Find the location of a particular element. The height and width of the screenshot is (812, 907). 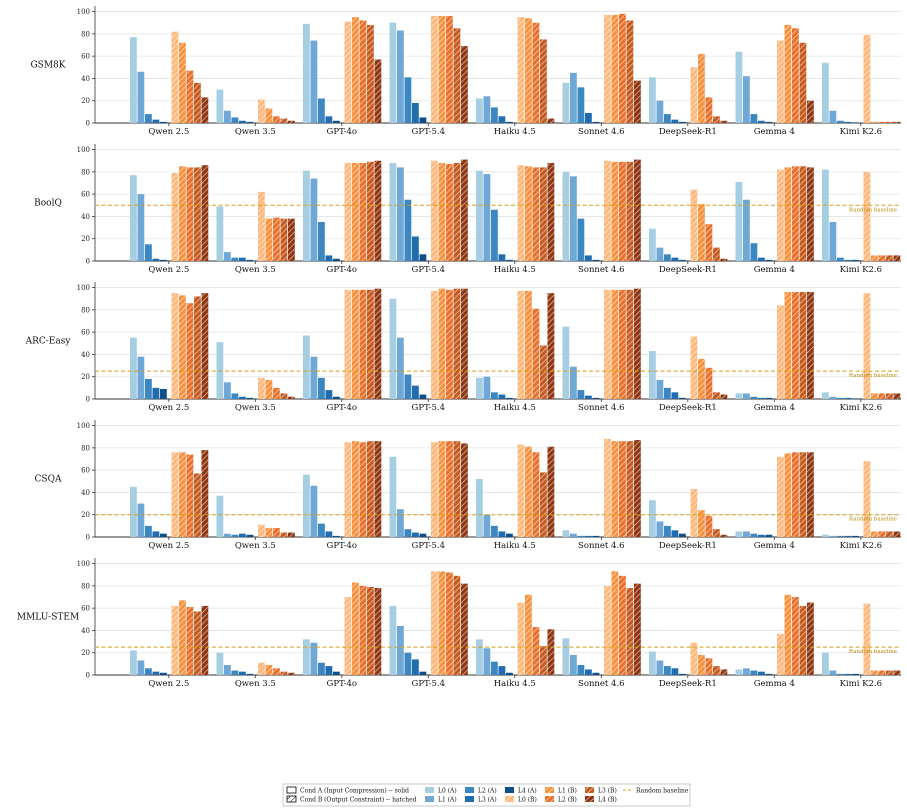

legend-swatch is located at coordinates (291, 790).